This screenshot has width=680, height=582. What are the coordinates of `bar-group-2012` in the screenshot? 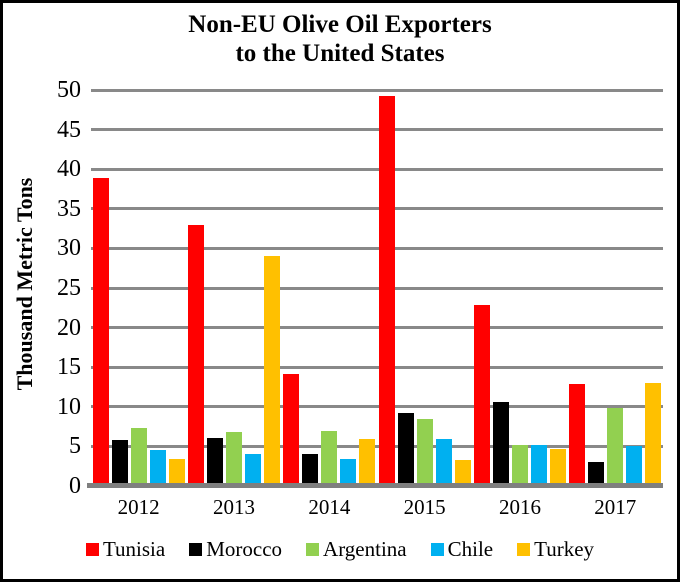 It's located at (138, 288).